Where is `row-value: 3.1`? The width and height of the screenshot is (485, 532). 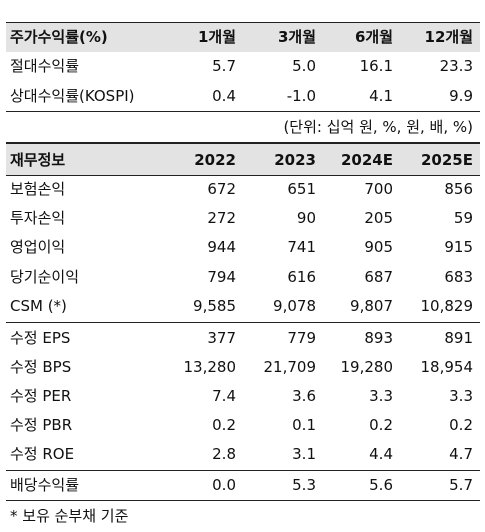
row-value: 3.1 is located at coordinates (304, 454).